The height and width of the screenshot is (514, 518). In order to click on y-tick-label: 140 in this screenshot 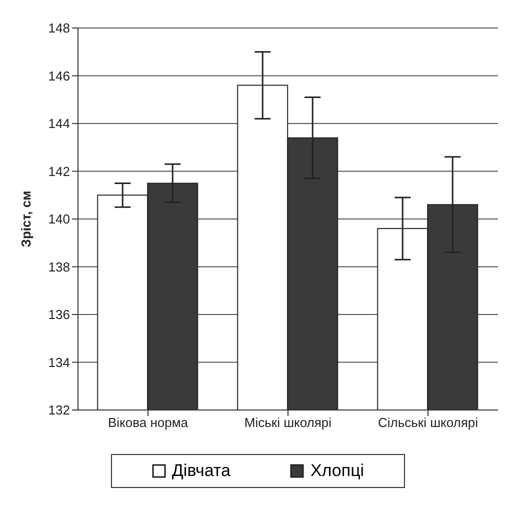, I will do `click(59, 219)`.